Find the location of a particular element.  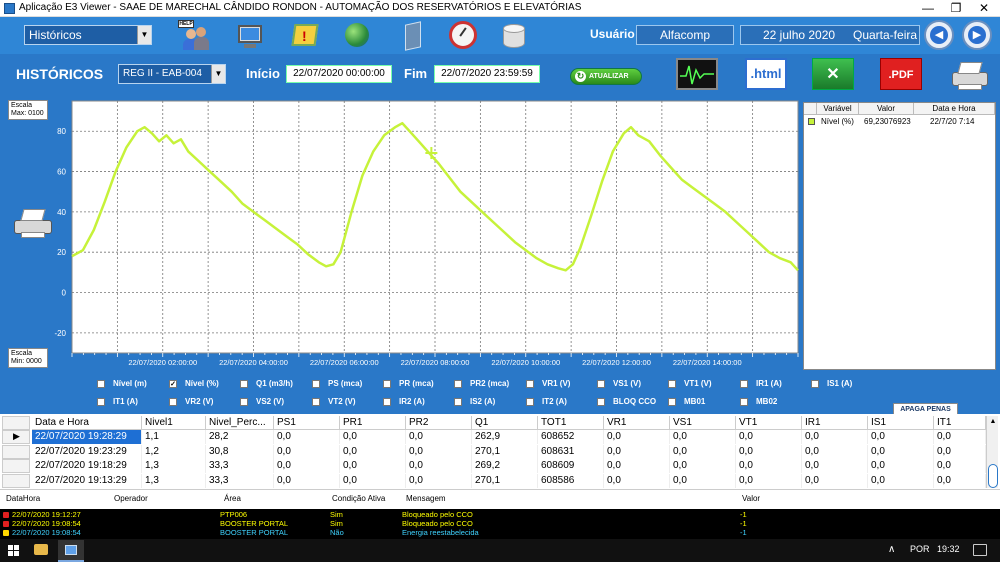

table-cell: 269,2 is located at coordinates (505, 466).